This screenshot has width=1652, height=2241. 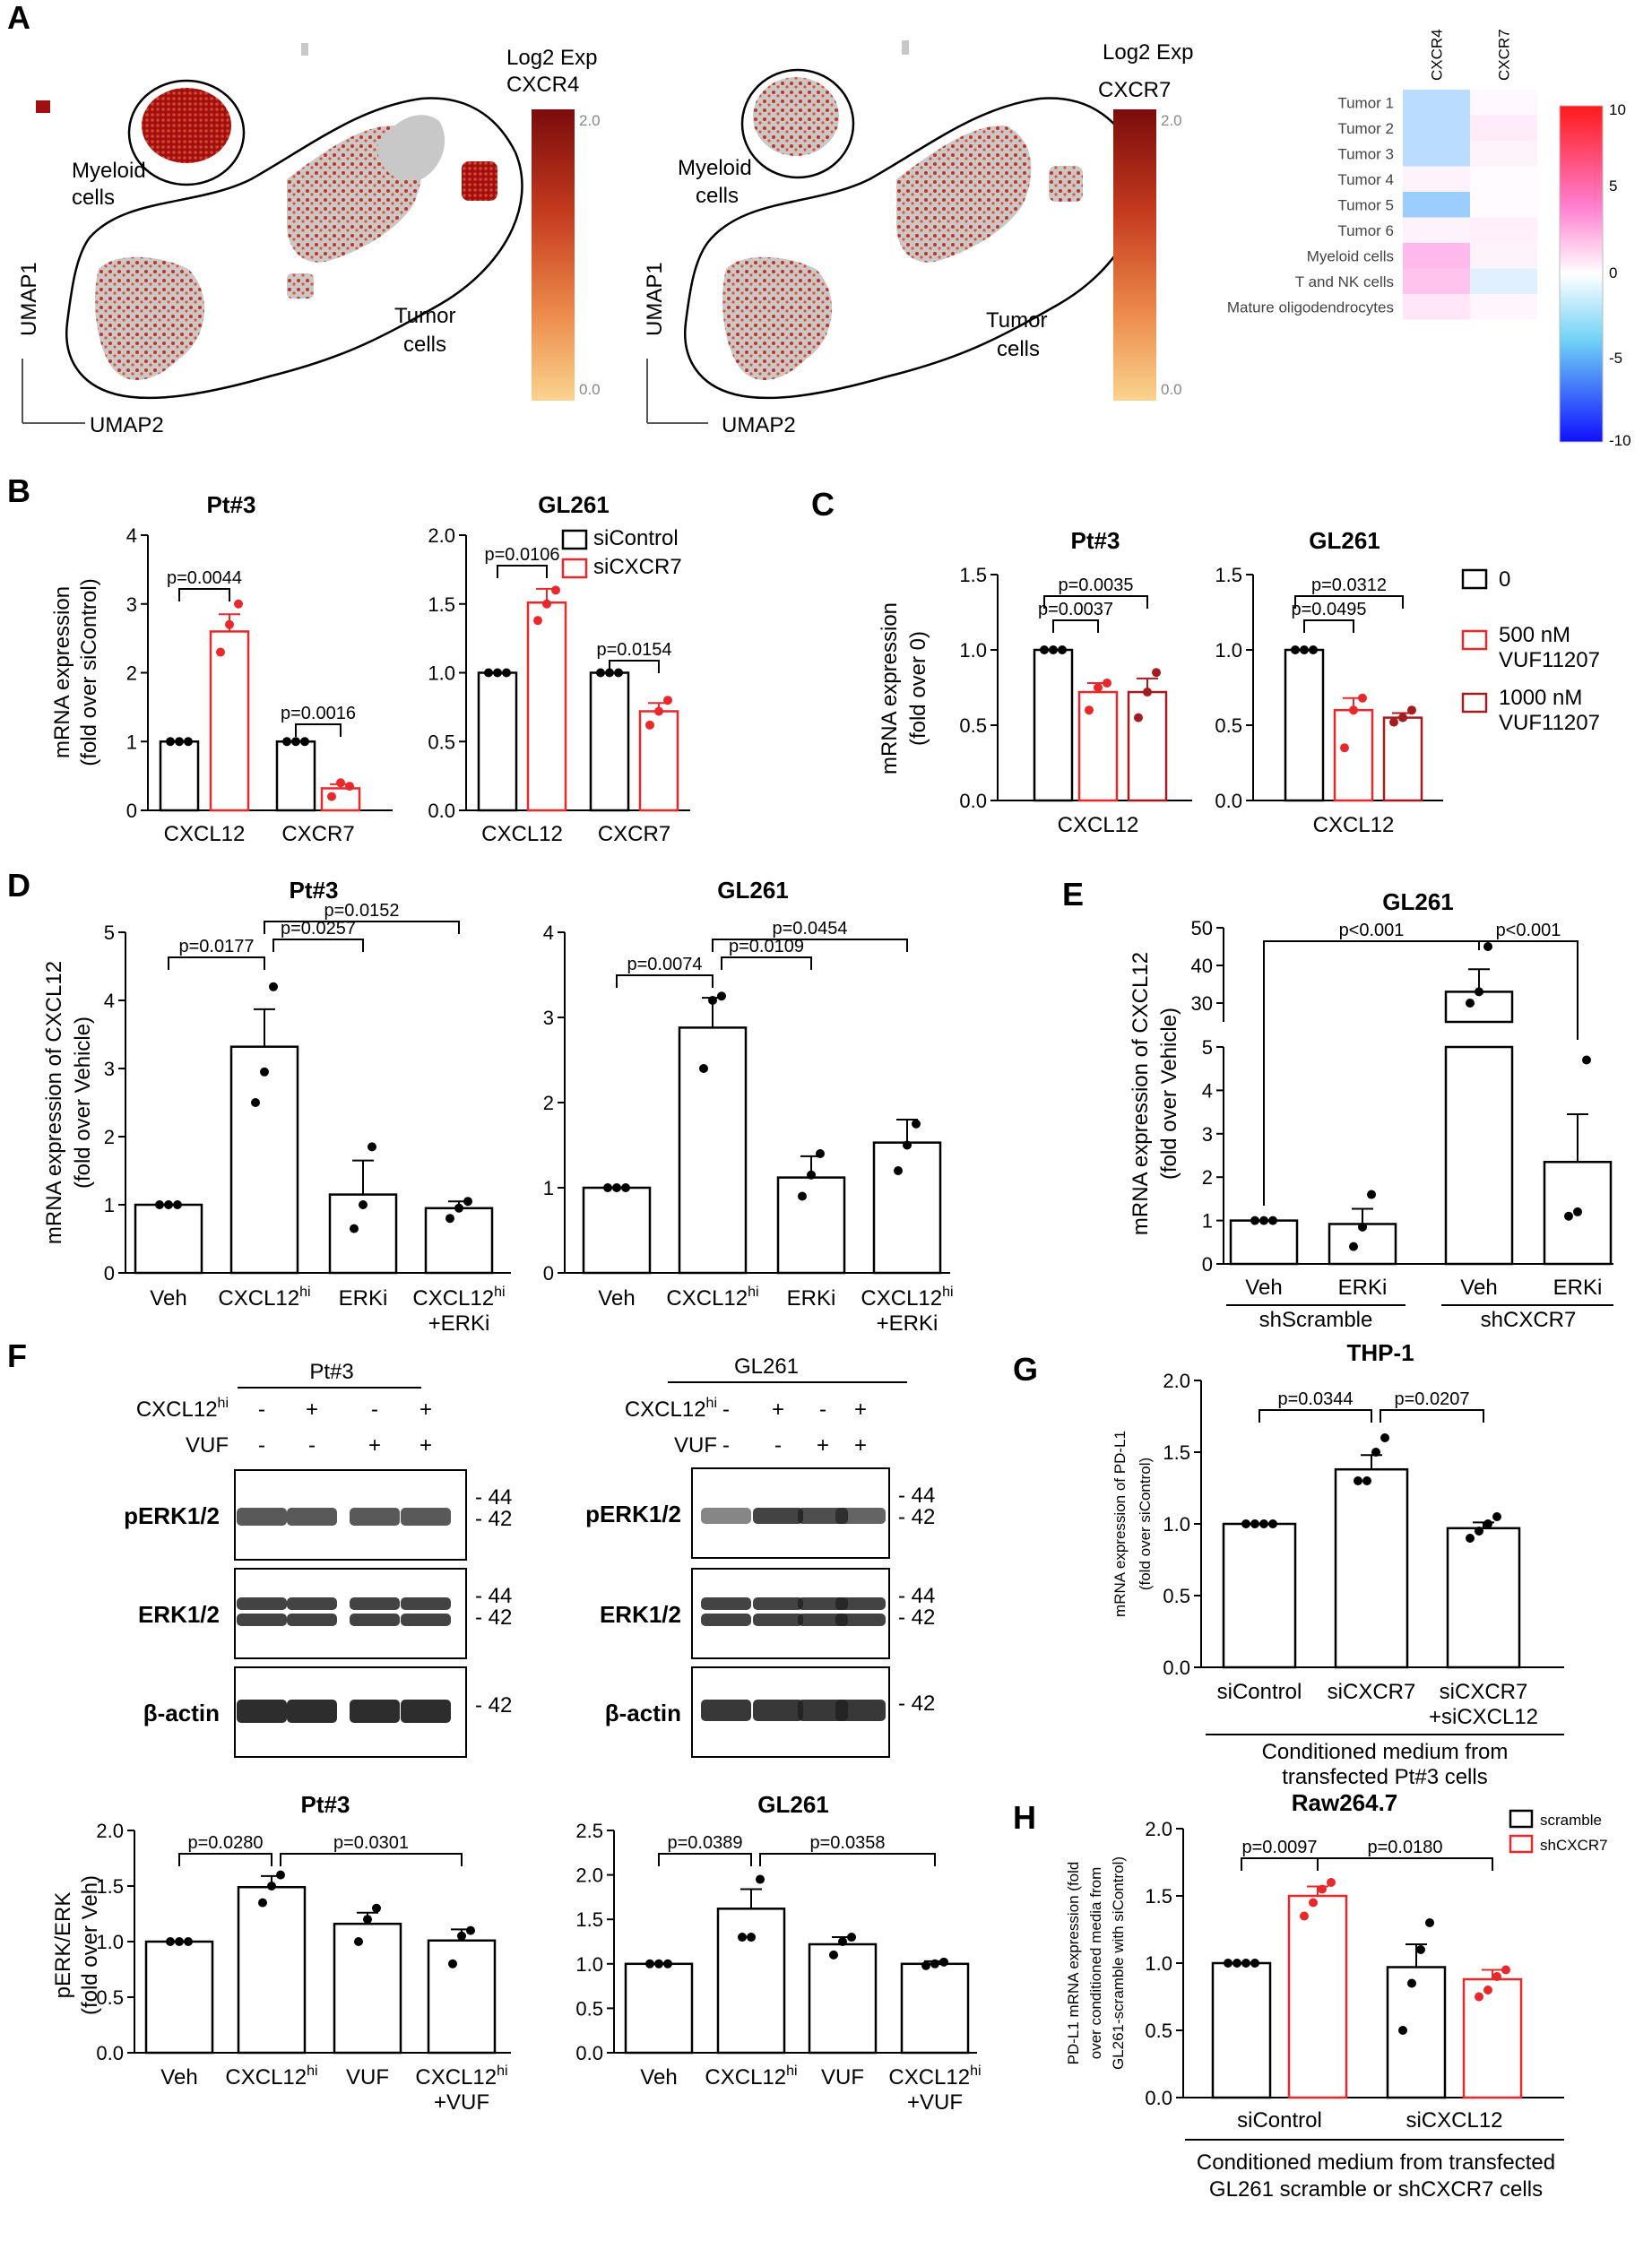 What do you see at coordinates (1436, 154) in the screenshot?
I see `heatmap-cell` at bounding box center [1436, 154].